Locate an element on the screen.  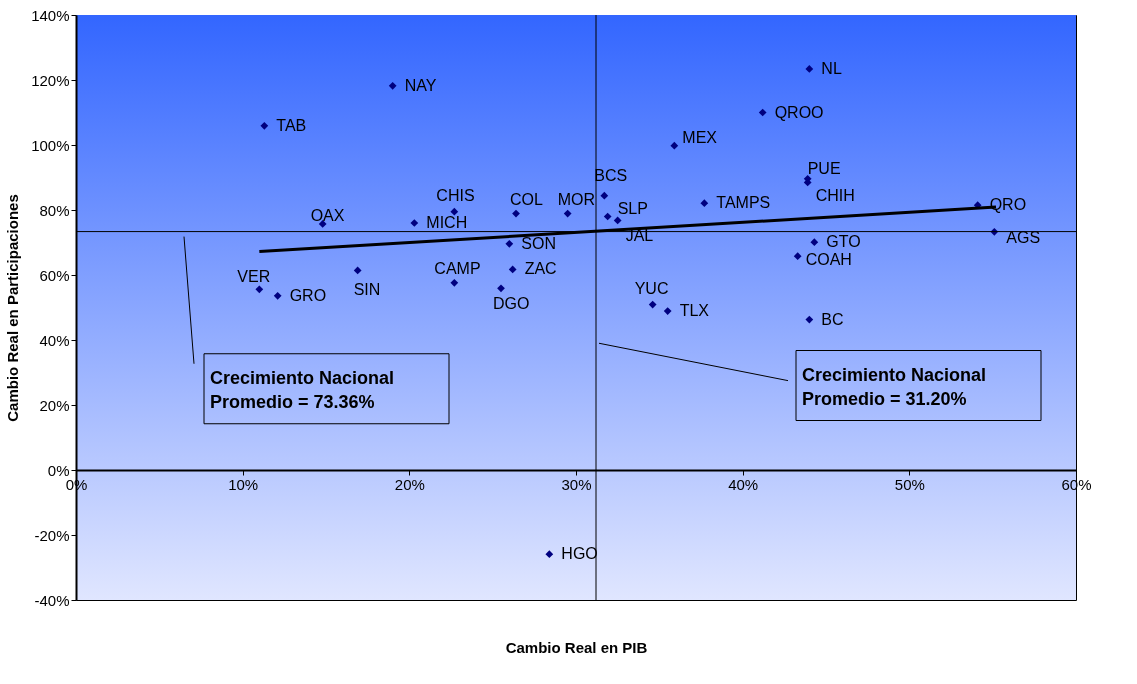
annotation: CHIS is located at coordinates (455, 195).